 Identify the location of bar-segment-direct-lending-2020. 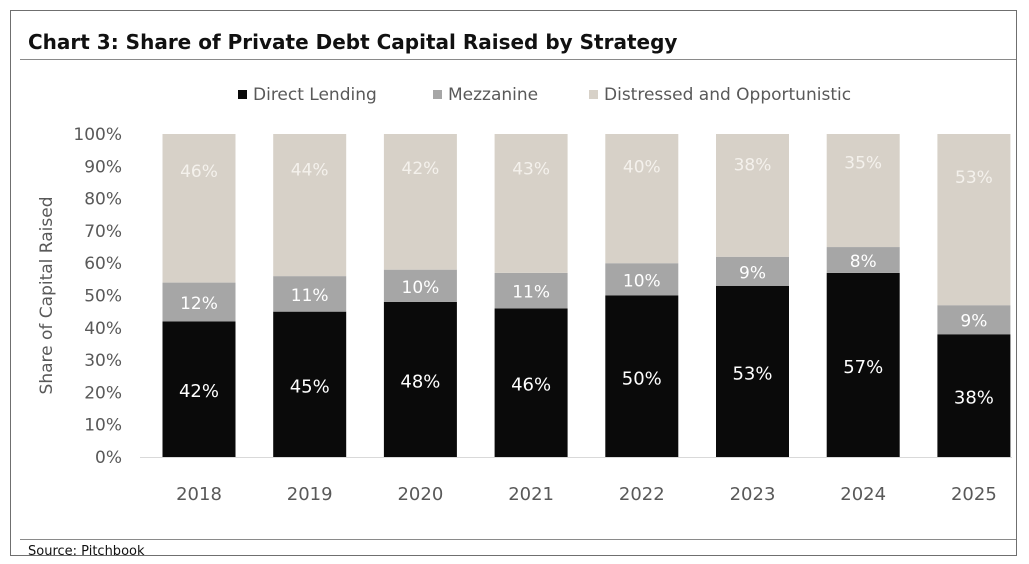
(420, 379).